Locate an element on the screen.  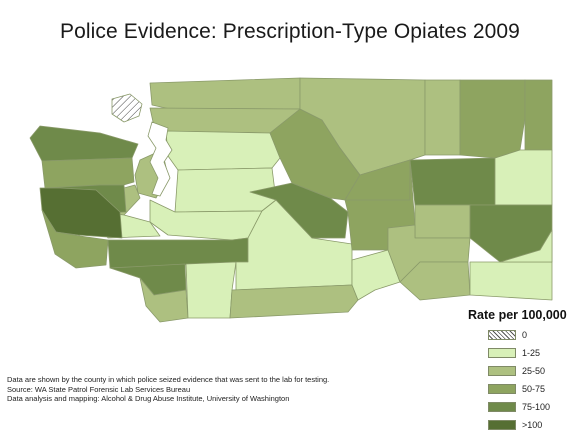
legend-item-over-100: >100 is located at coordinates (515, 425).